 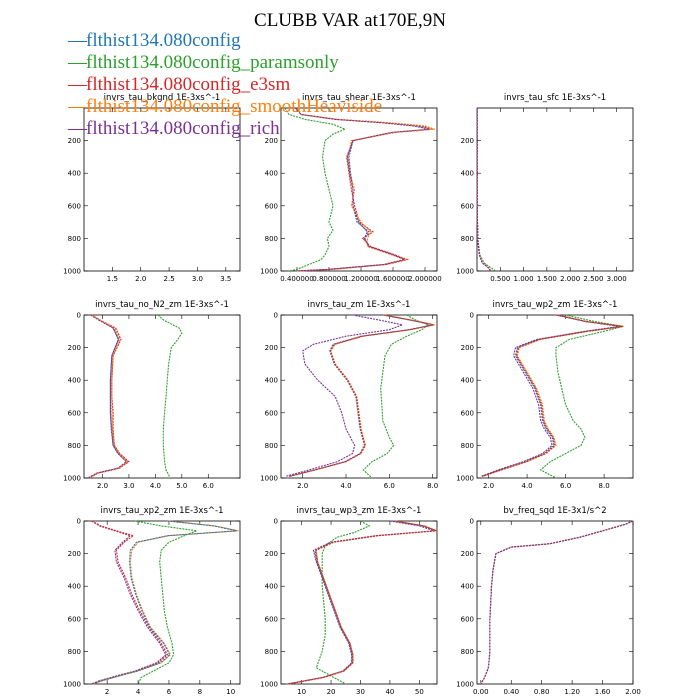 I want to click on legend-item: —flthist134.080config_paramsonly, so click(x=225, y=63).